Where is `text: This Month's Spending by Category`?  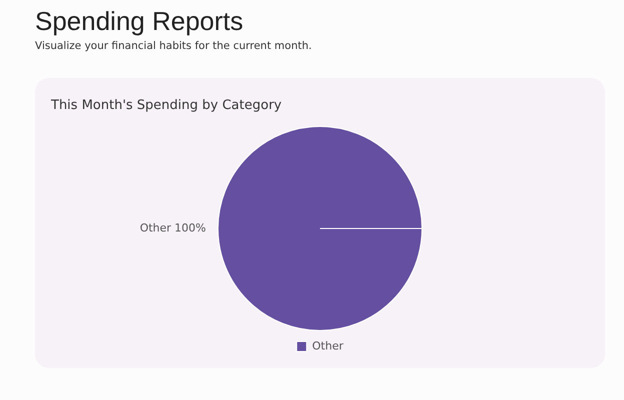 text: This Month's Spending by Category is located at coordinates (166, 105).